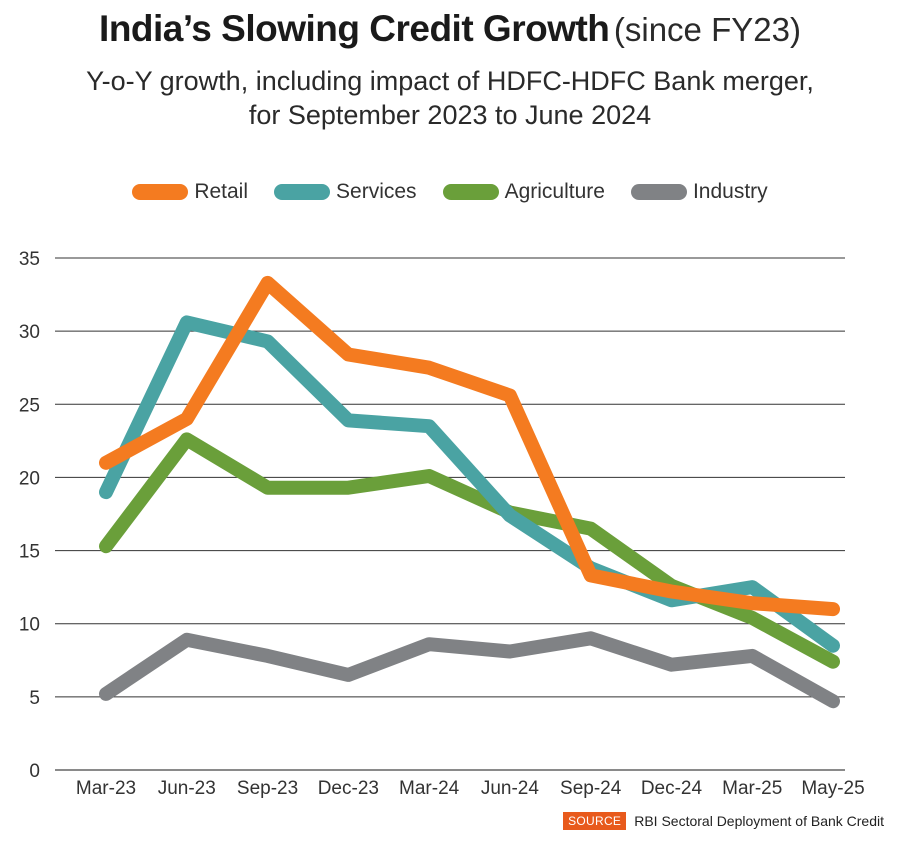 The image size is (900, 844). Describe the element at coordinates (34, 698) in the screenshot. I see `y-tick-label: 5` at that location.